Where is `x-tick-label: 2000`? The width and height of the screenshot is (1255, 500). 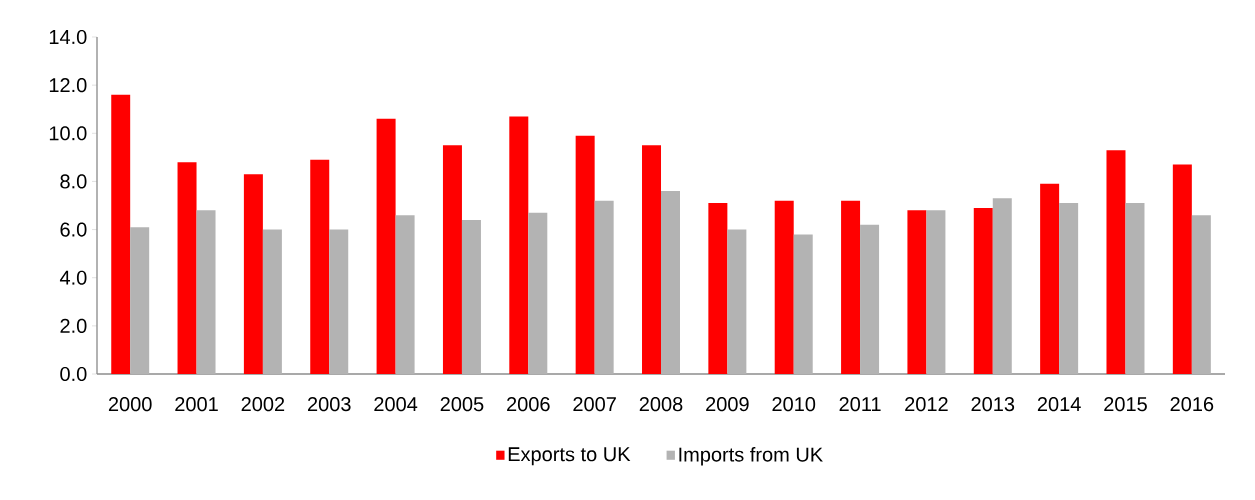 x-tick-label: 2000 is located at coordinates (130, 404).